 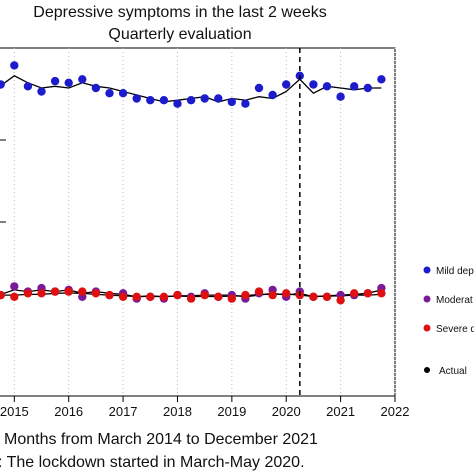 I want to click on x-tick-label: 2022, so click(x=395, y=411).